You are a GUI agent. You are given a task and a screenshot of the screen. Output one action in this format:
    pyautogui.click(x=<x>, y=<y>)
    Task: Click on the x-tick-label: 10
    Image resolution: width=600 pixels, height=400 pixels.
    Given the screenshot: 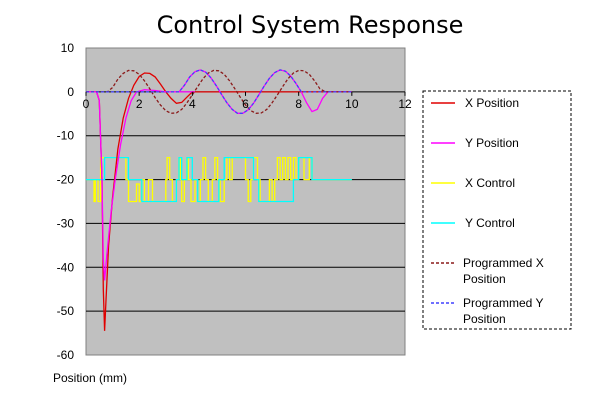 What is the action you would take?
    pyautogui.click(x=352, y=104)
    